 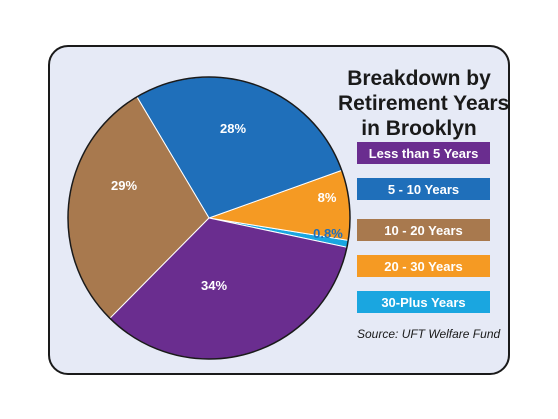 I want to click on chart-title-line-2: Retirement Years, so click(x=424, y=103).